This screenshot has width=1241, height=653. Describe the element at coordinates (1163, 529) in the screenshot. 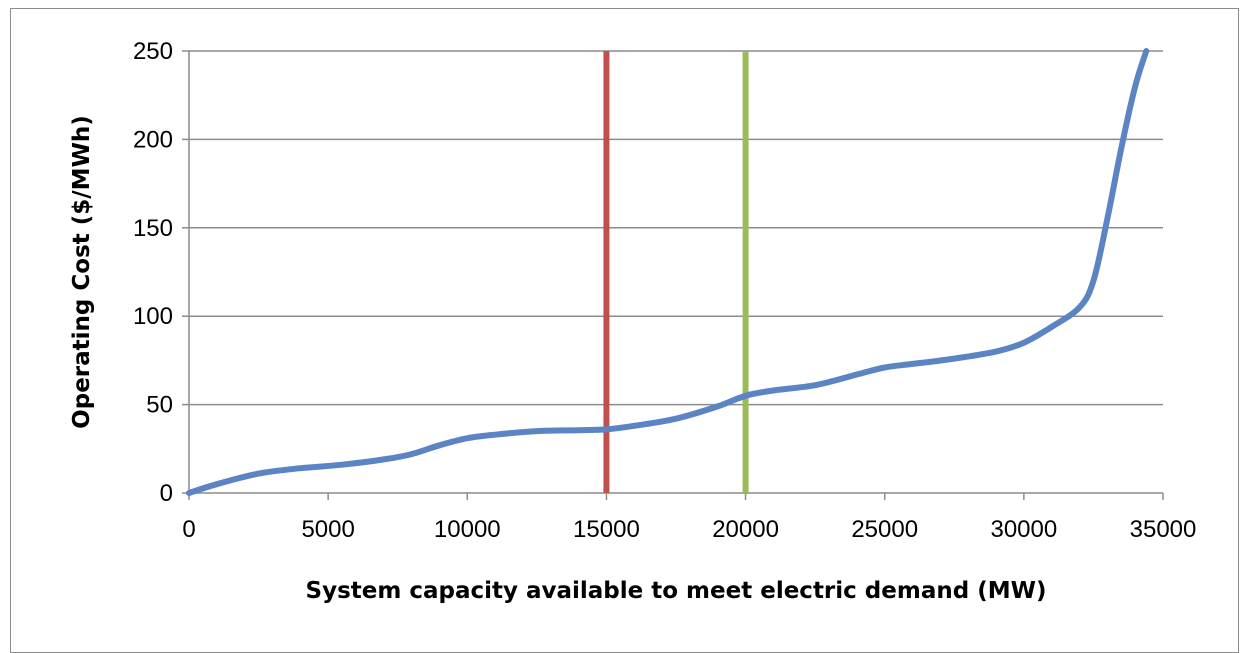

I see `x-tick-label-35000: 35000` at that location.